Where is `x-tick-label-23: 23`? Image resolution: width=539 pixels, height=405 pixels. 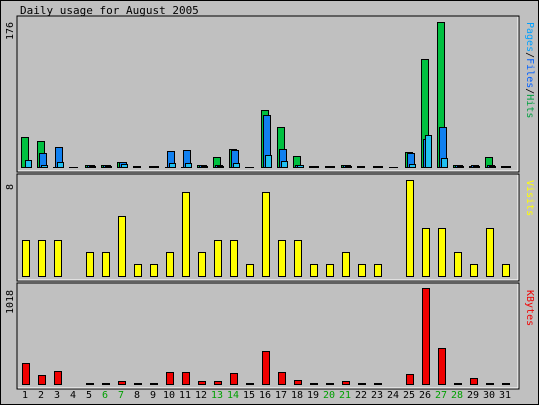
x-tick-label-23: 23 is located at coordinates (377, 395).